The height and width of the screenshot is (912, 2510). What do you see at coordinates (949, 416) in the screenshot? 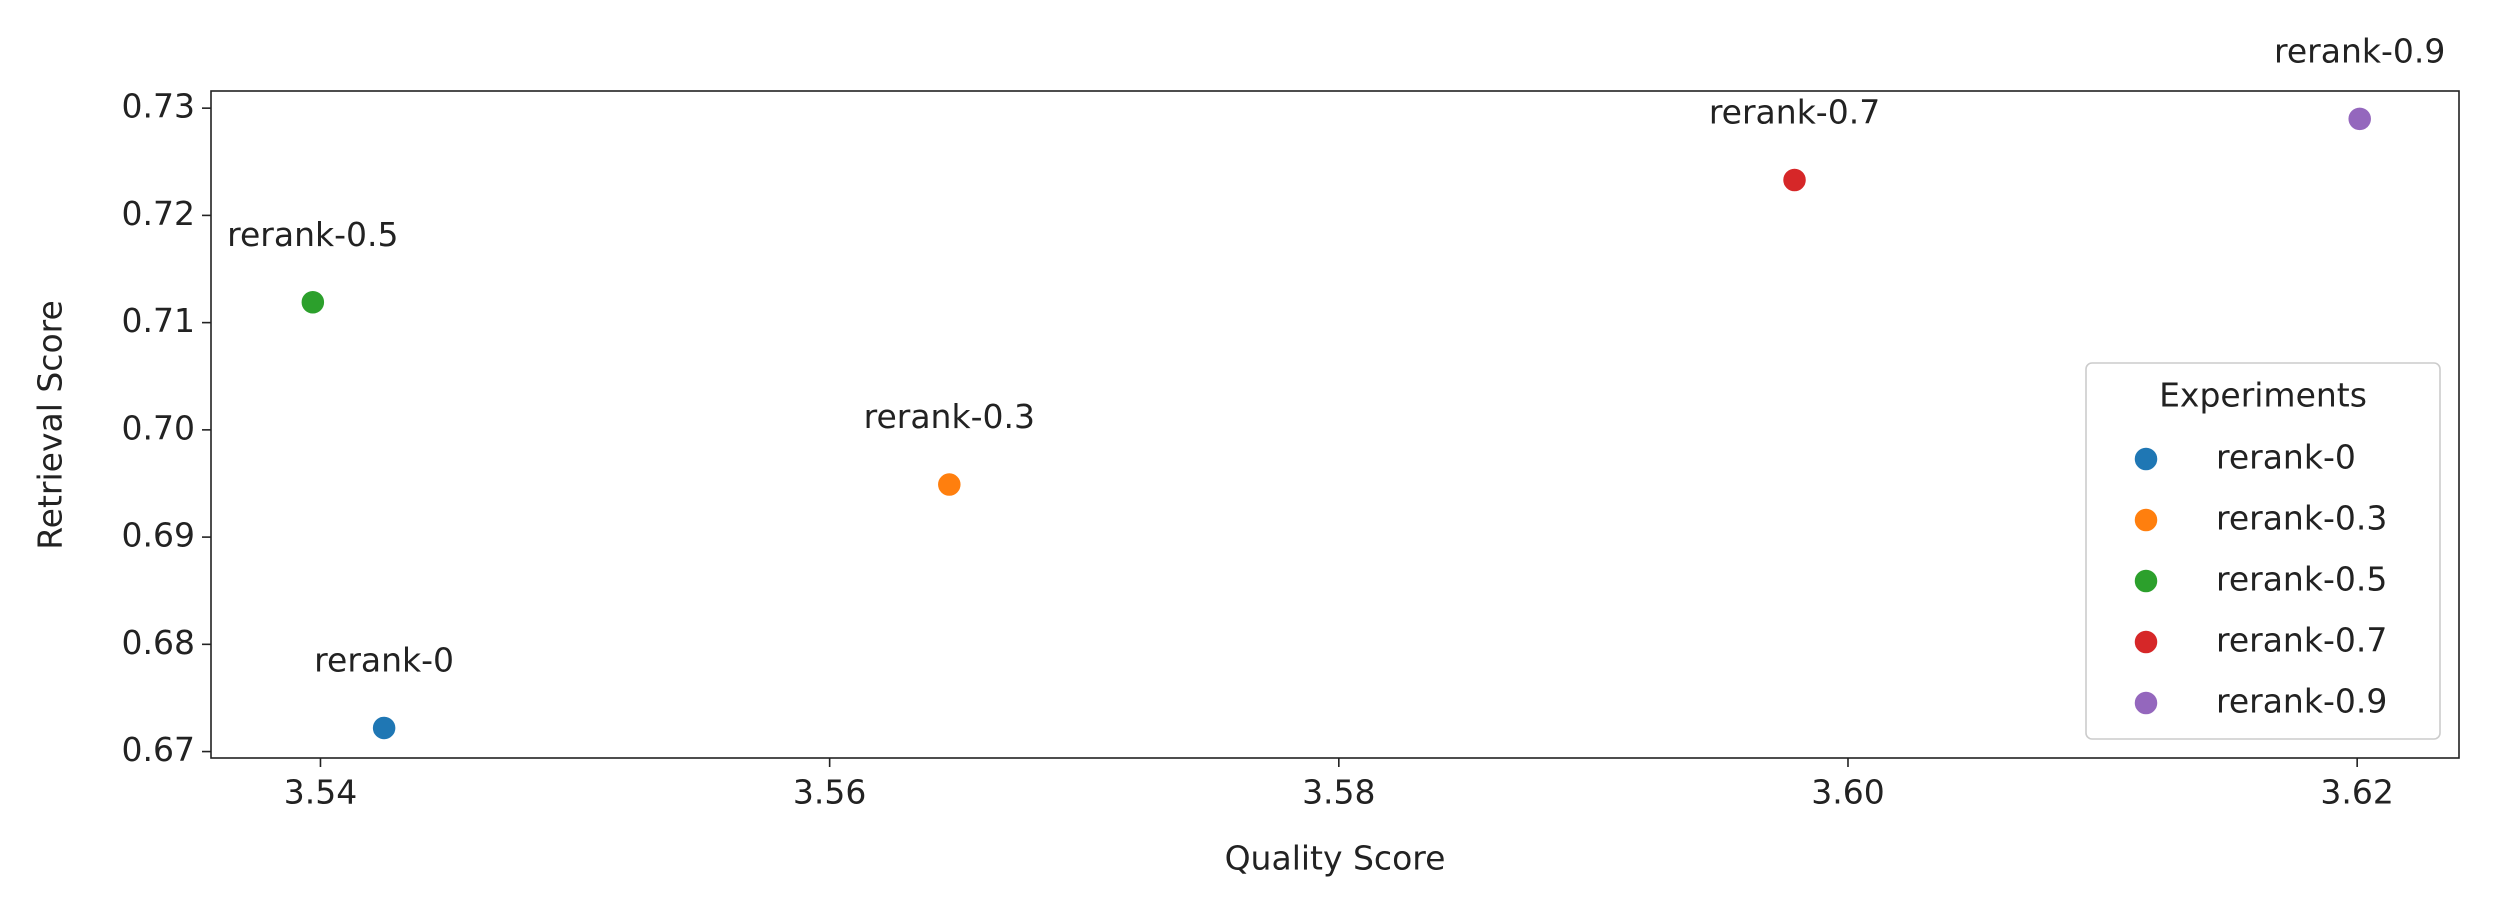
I see `point-label: rerank-0.3` at bounding box center [949, 416].